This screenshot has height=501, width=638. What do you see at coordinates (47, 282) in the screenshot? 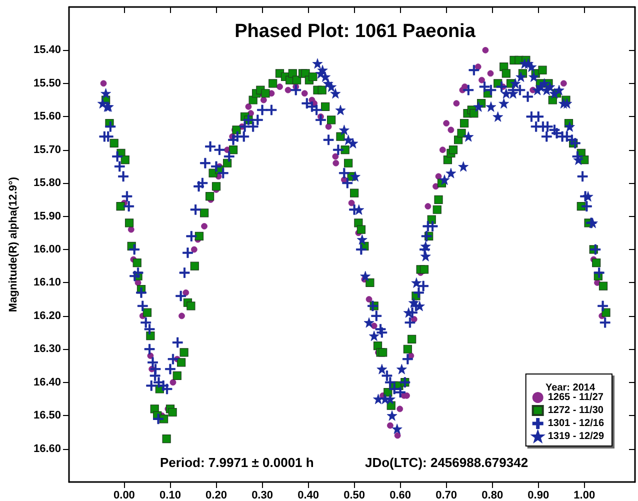
I see `y-tick-label: 16.10` at bounding box center [47, 282].